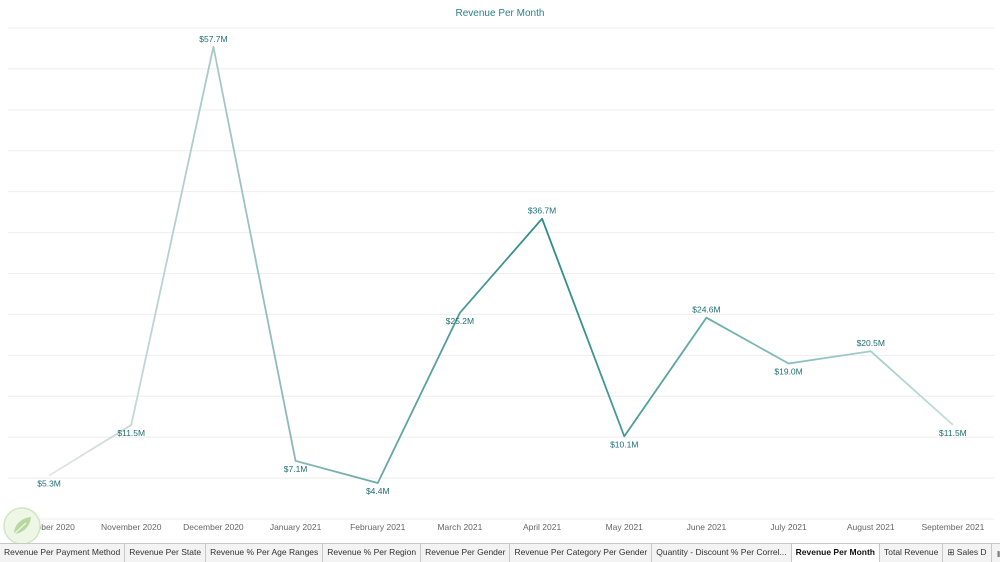  Describe the element at coordinates (166, 553) in the screenshot. I see `tab-revenue-per-state: Revenue Per State` at that location.